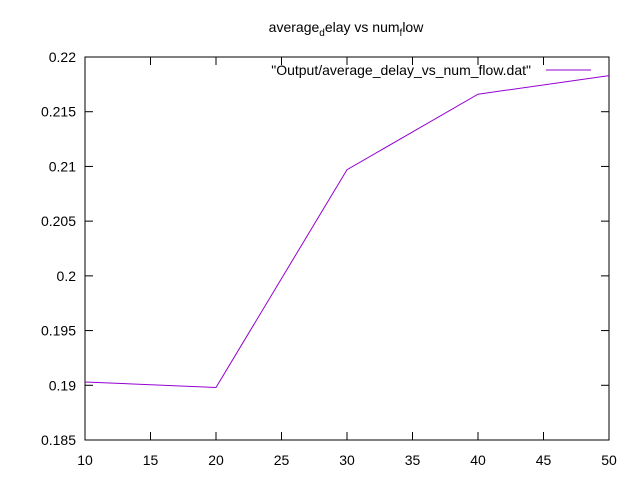  I want to click on chart-title-part: low, so click(413, 27).